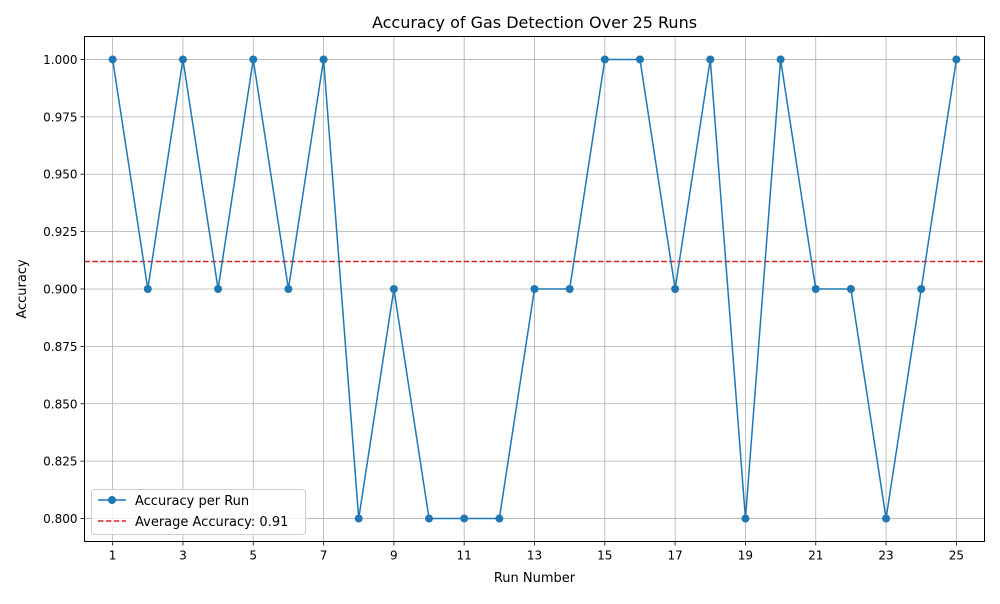 The image size is (1000, 604). What do you see at coordinates (60, 404) in the screenshot?
I see `y-tick-label: 0.850` at bounding box center [60, 404].